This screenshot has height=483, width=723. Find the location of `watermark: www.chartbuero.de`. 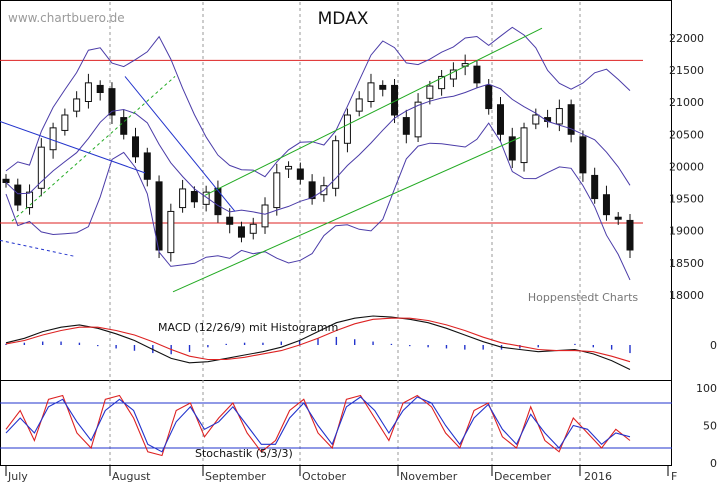

watermark: www.chartbuero.de is located at coordinates (66, 18).